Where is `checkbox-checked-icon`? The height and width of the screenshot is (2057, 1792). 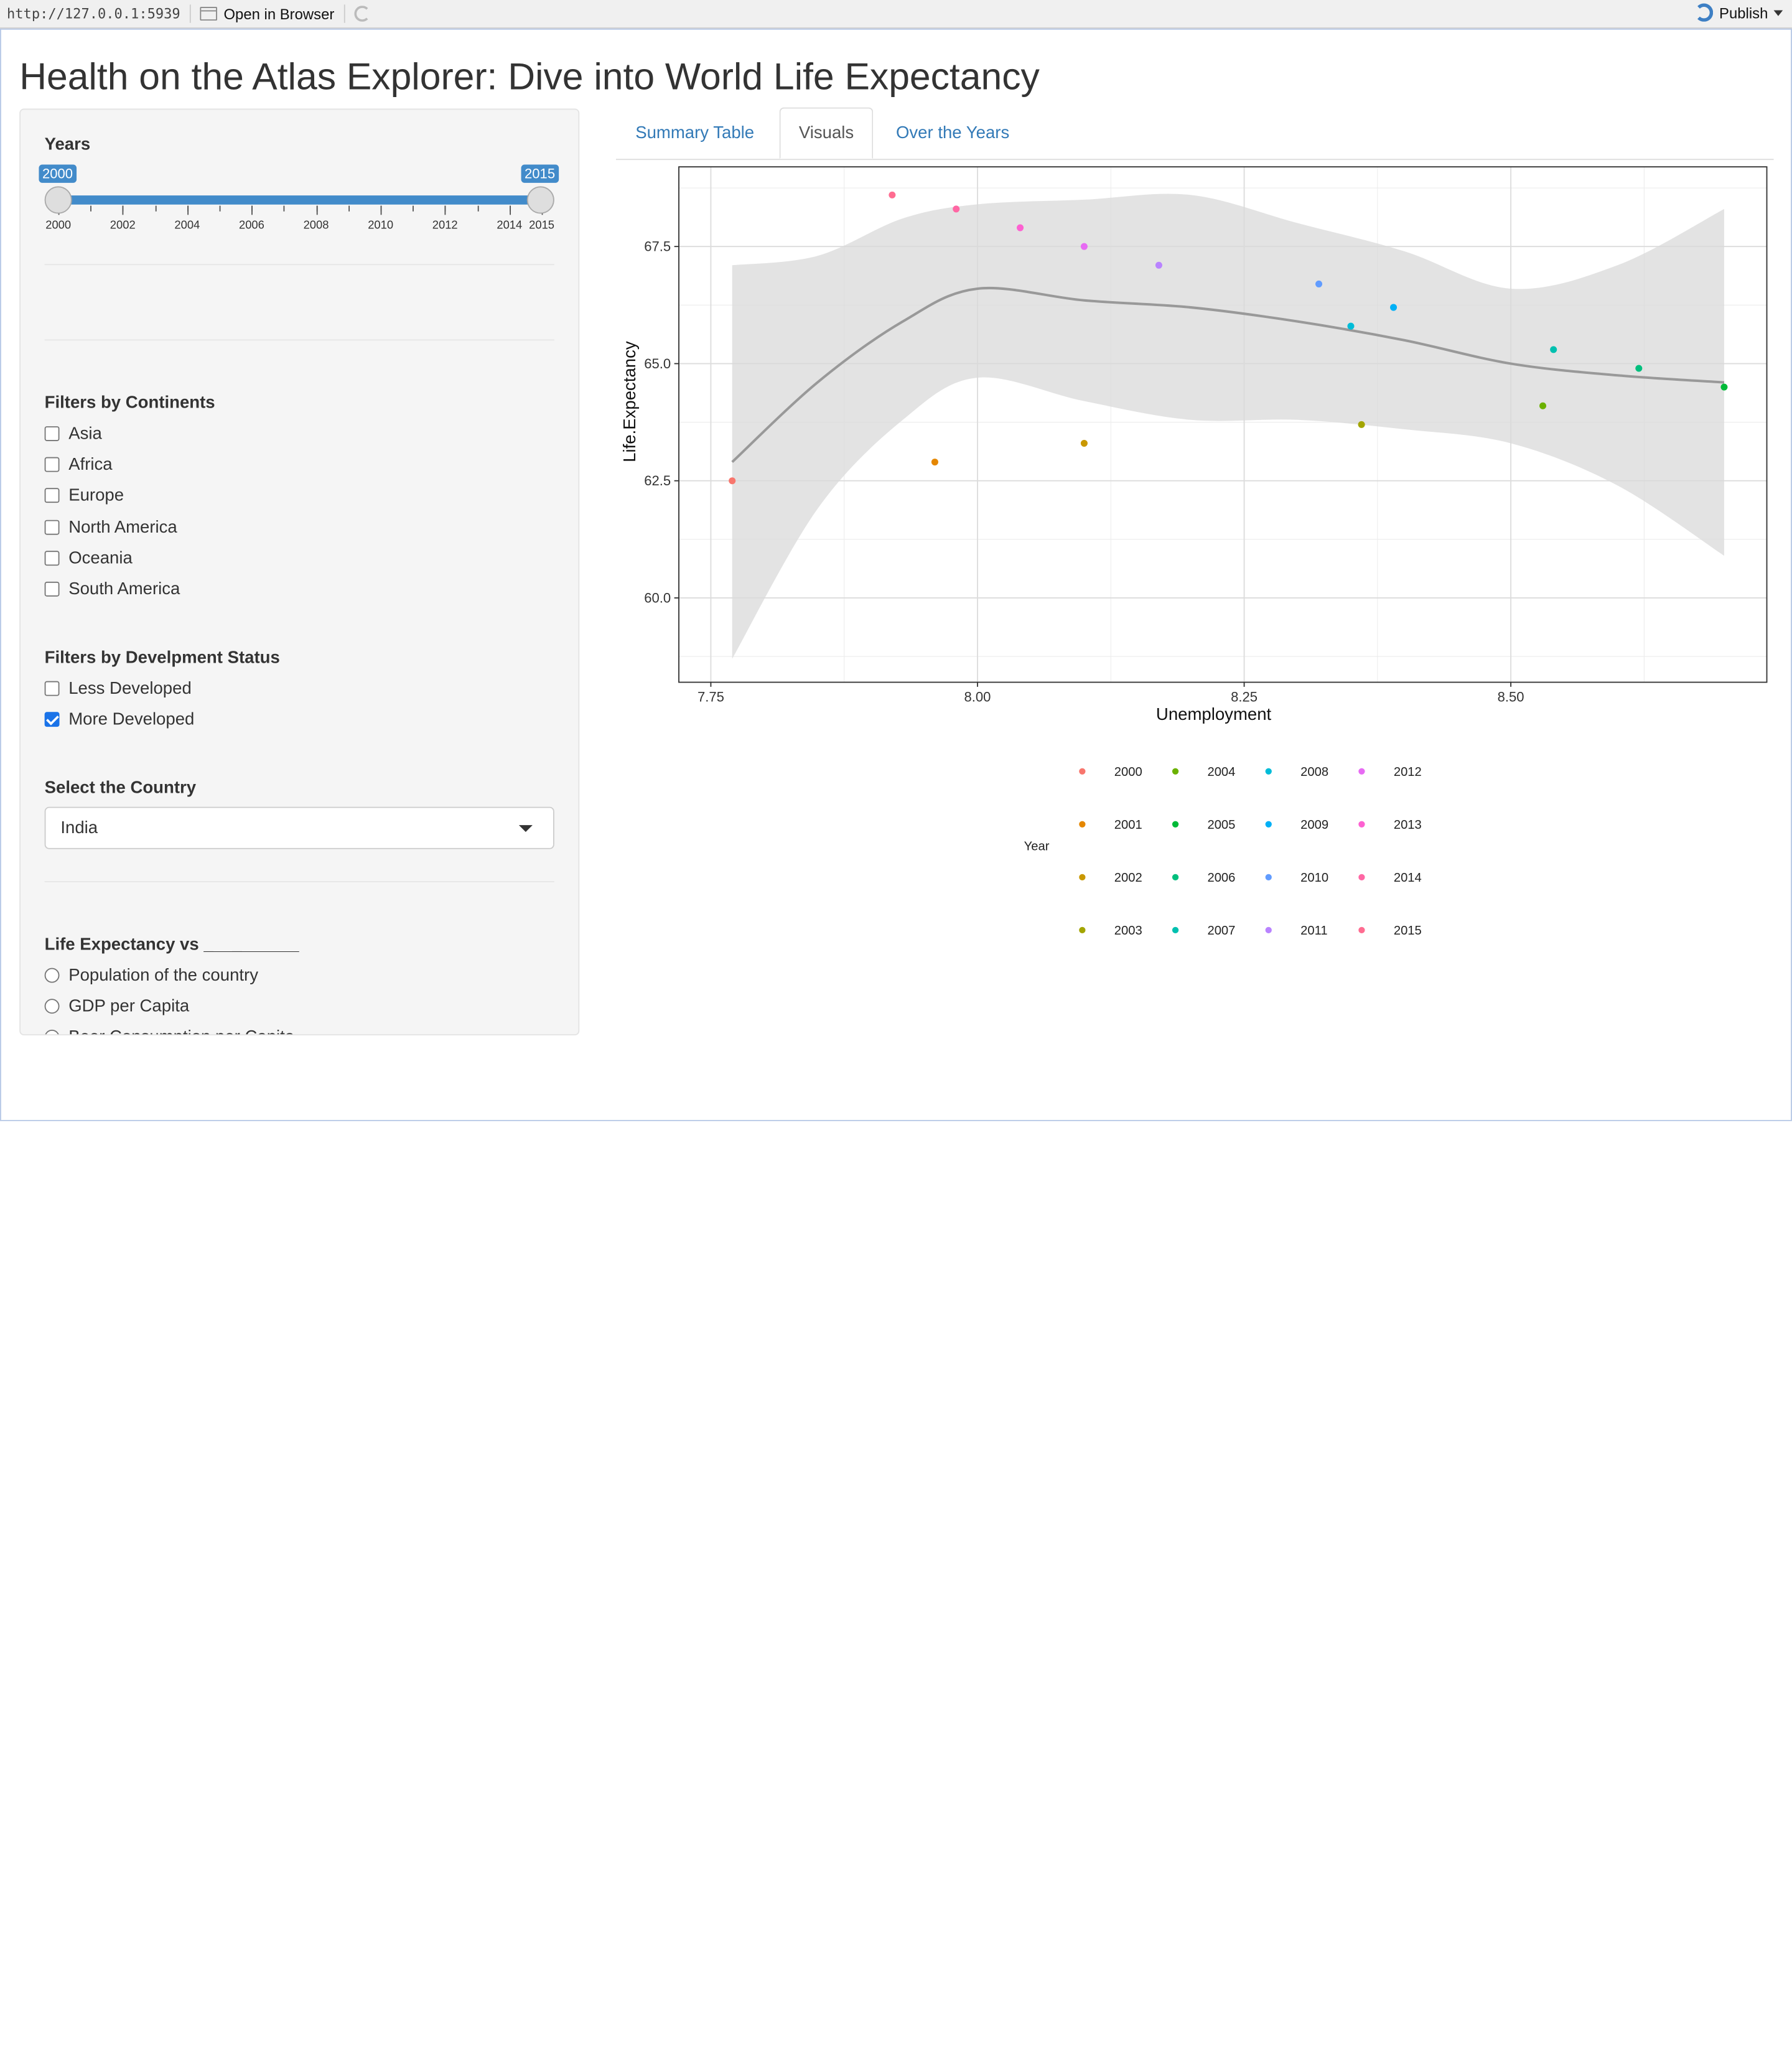
checkbox-checked-icon is located at coordinates (52, 719).